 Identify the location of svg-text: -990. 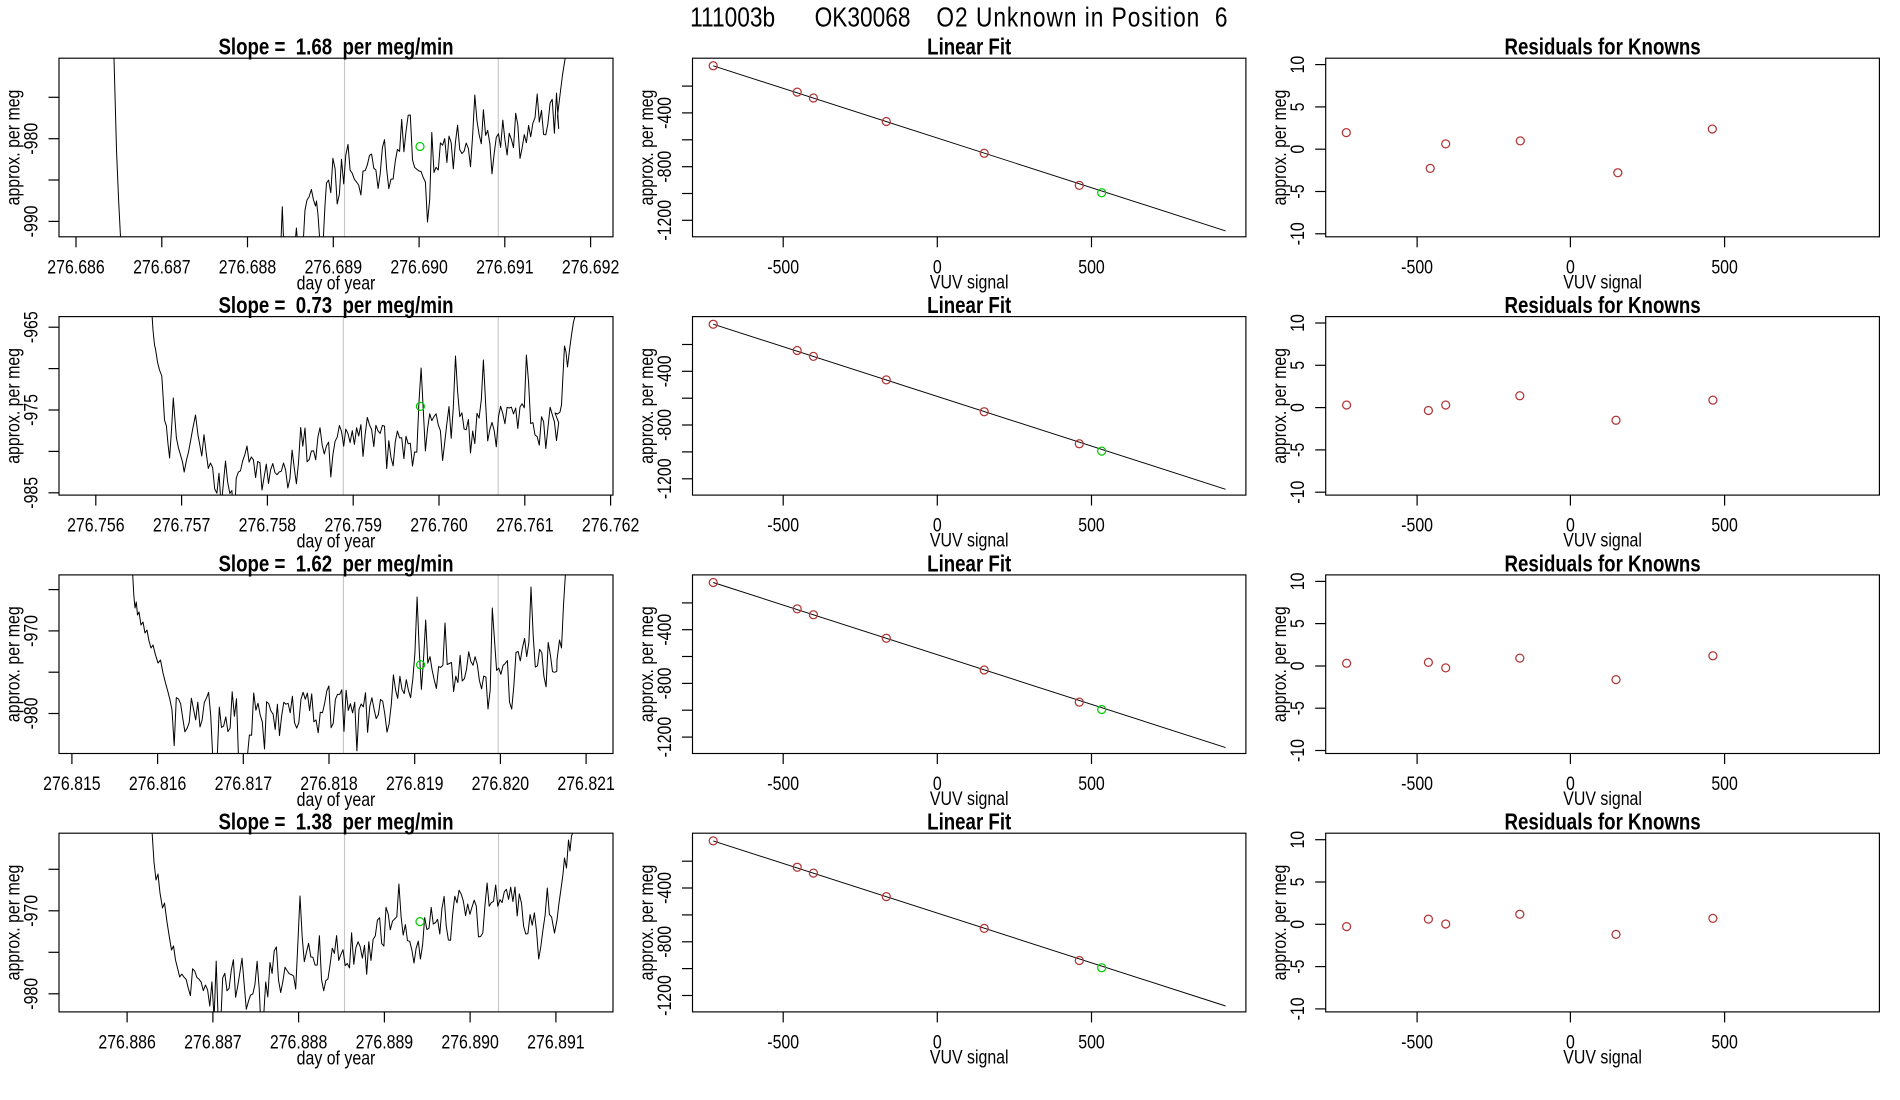
(31, 221).